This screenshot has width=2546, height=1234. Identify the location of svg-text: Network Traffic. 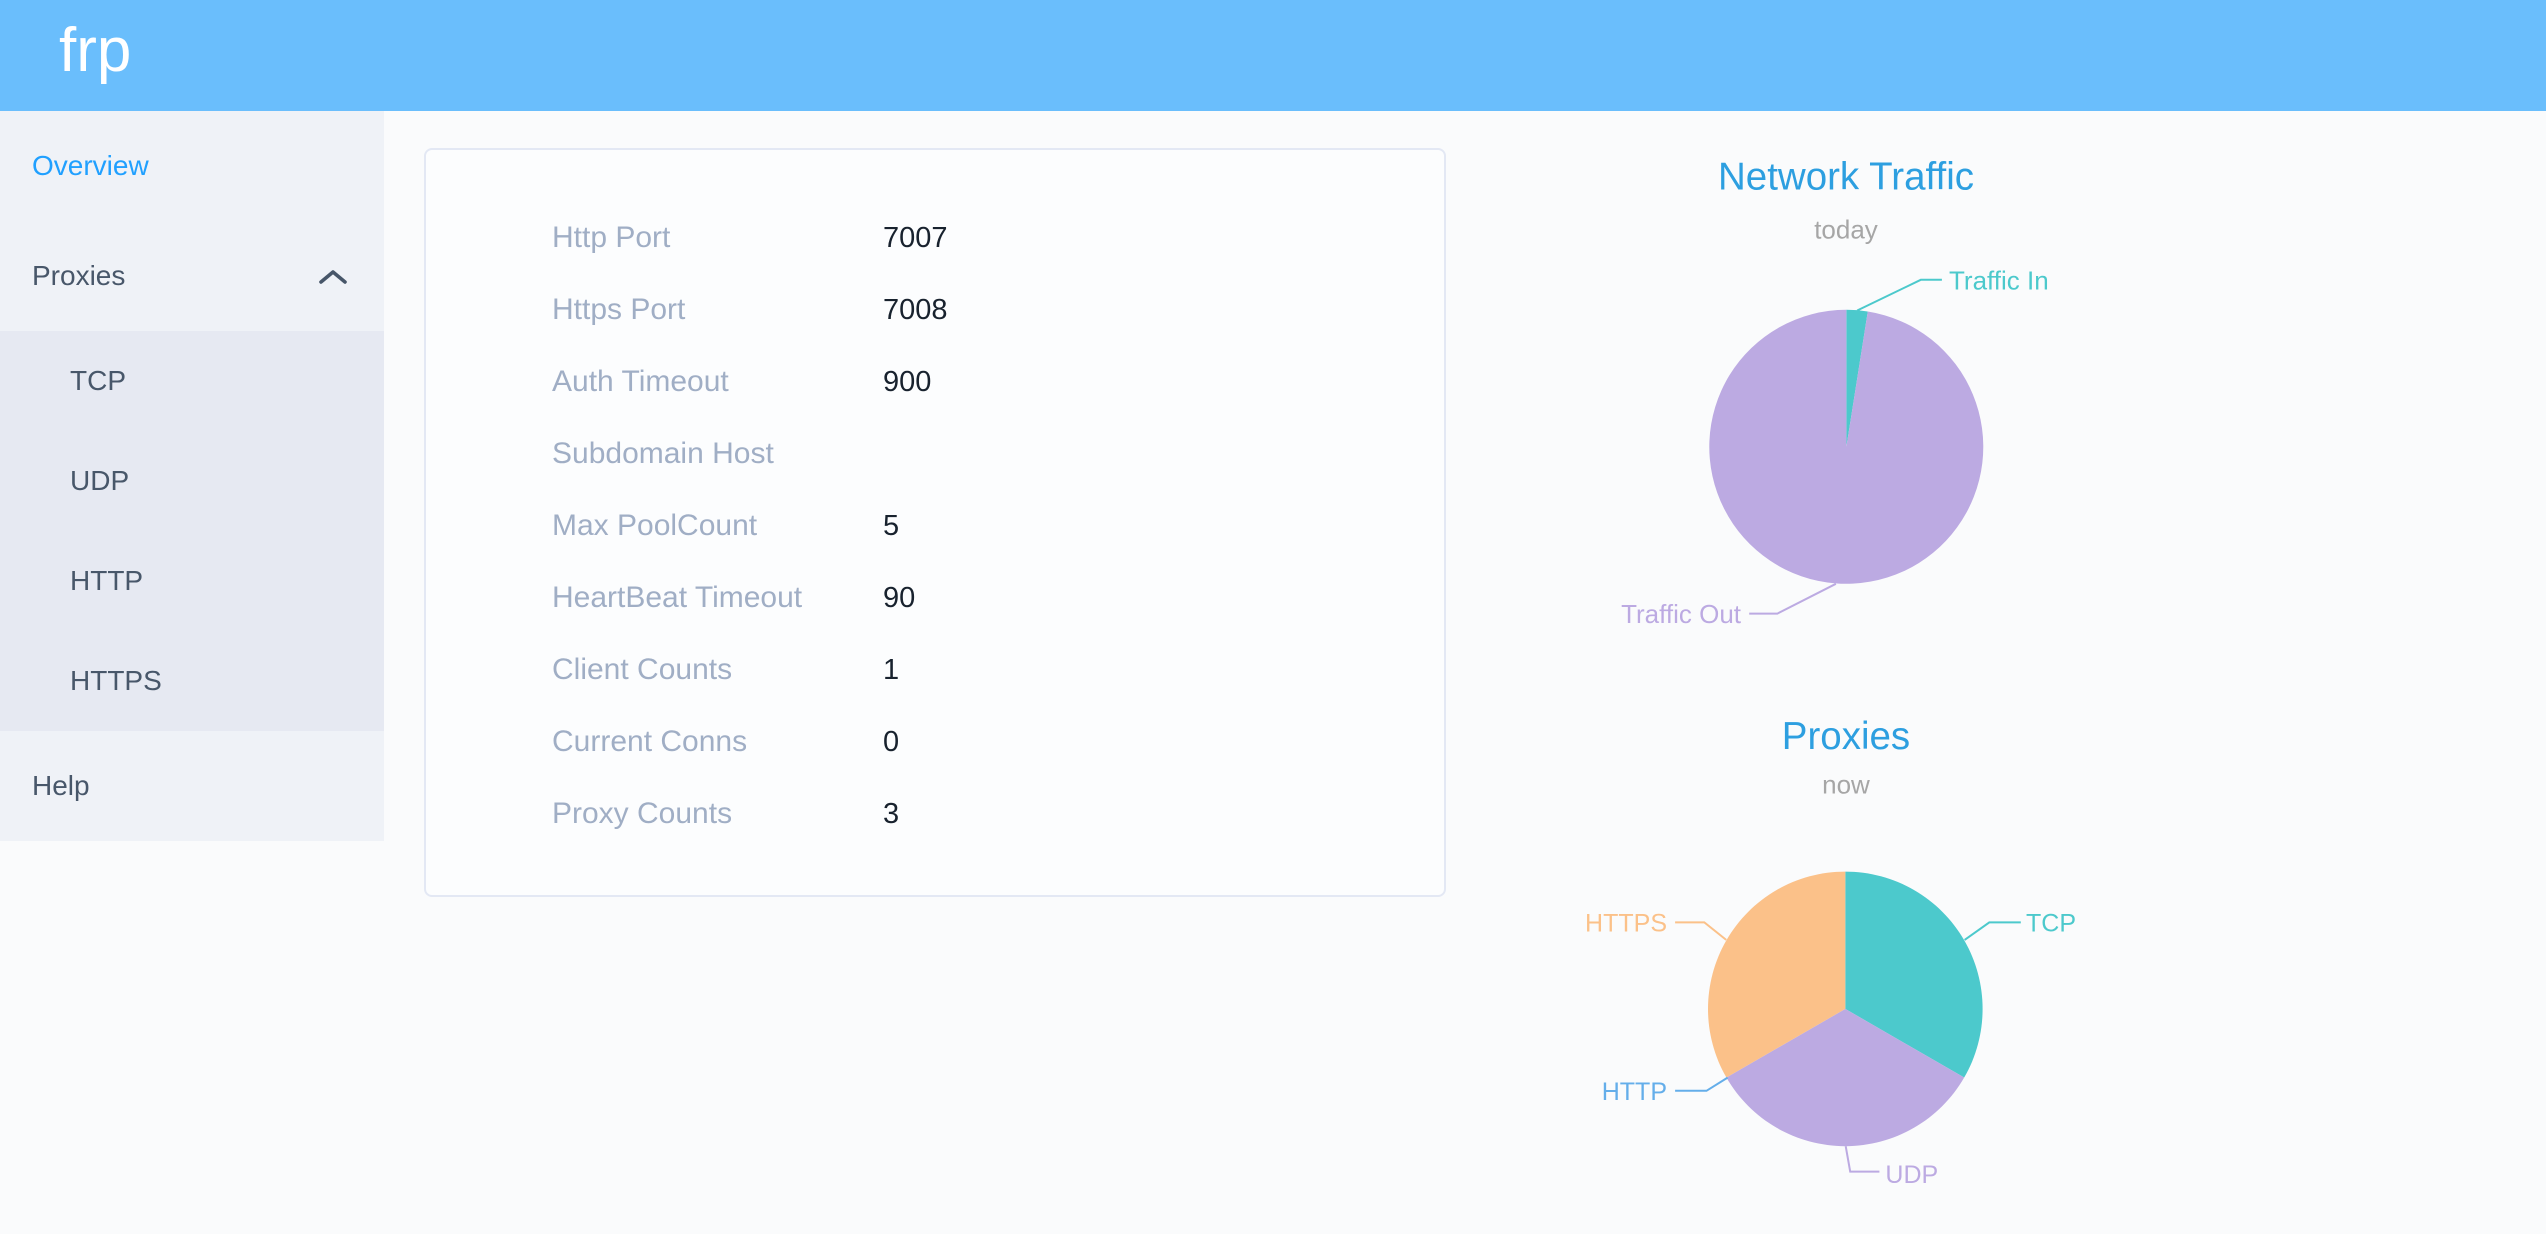
(1846, 177).